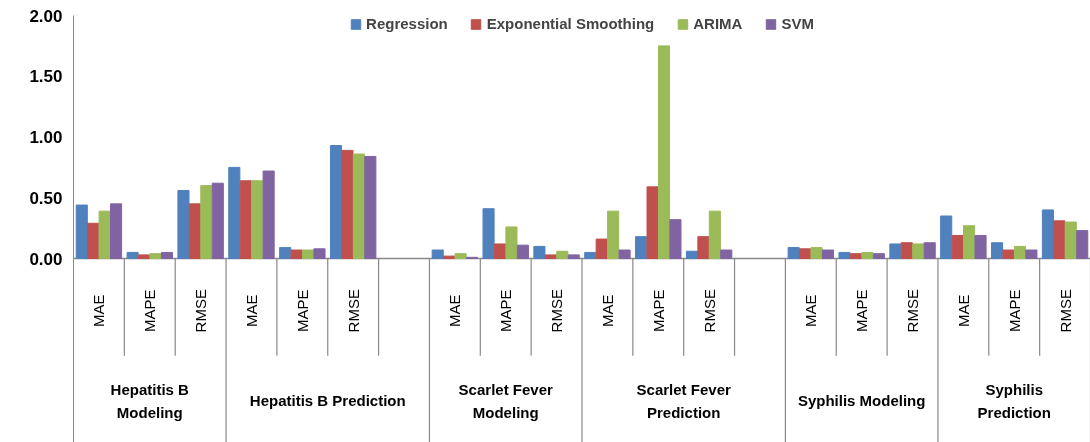 The height and width of the screenshot is (442, 1090). Describe the element at coordinates (407, 23) in the screenshot. I see `legend-label: Regression` at that location.